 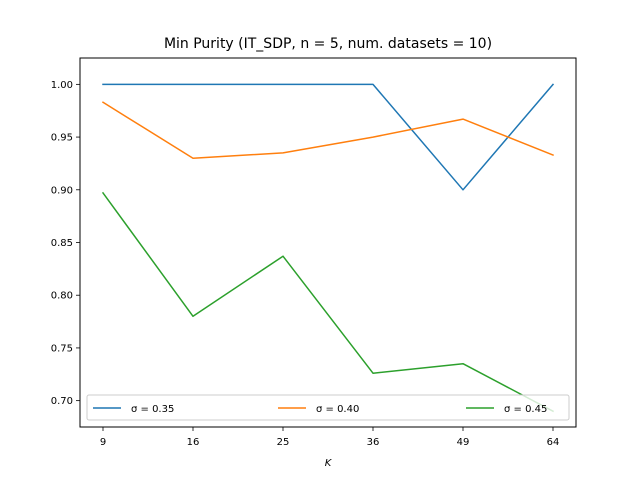 What do you see at coordinates (152, 409) in the screenshot?
I see `legend-label-1: σ = 0.35` at bounding box center [152, 409].